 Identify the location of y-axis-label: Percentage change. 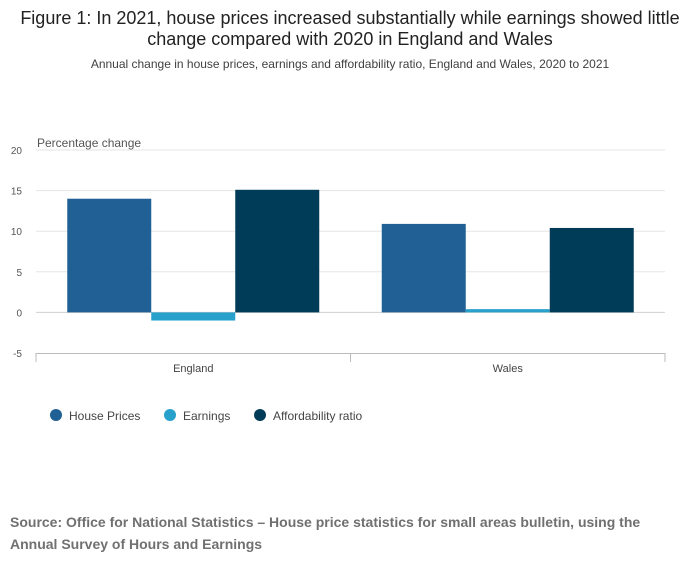
(89, 143).